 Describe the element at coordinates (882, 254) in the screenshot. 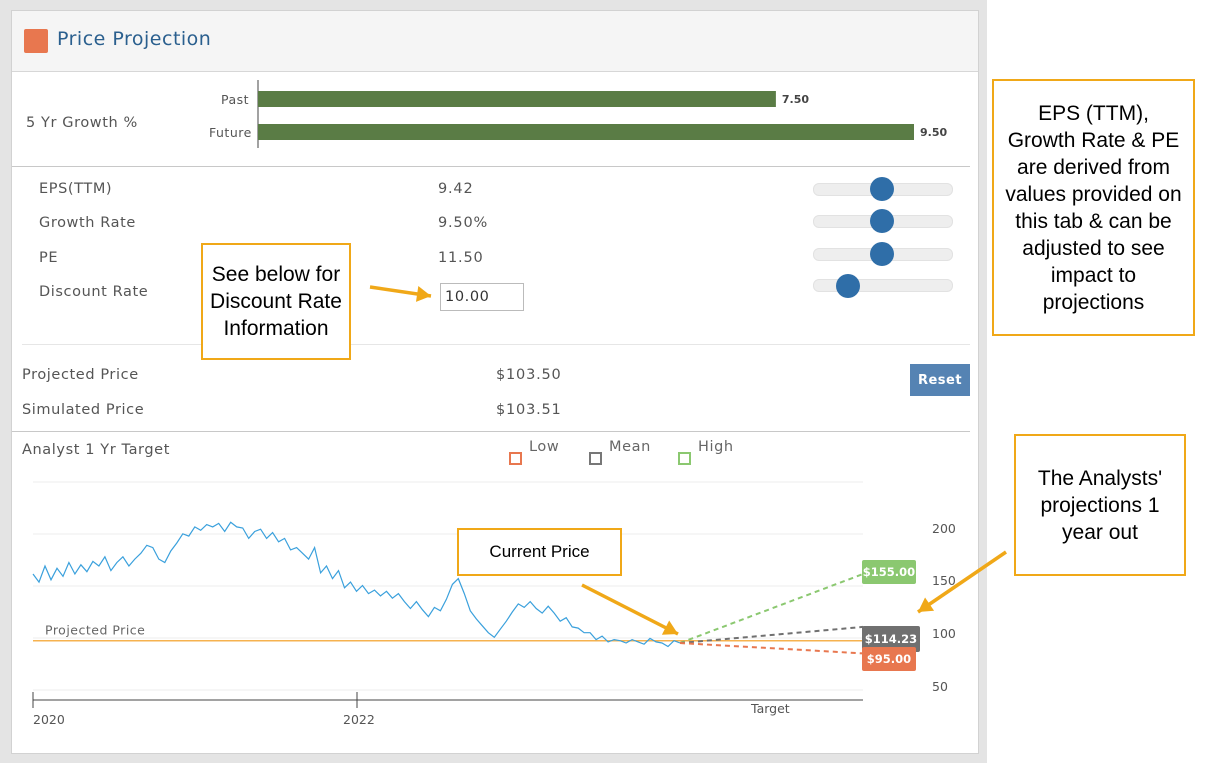

I see `pe-slider-handle` at that location.